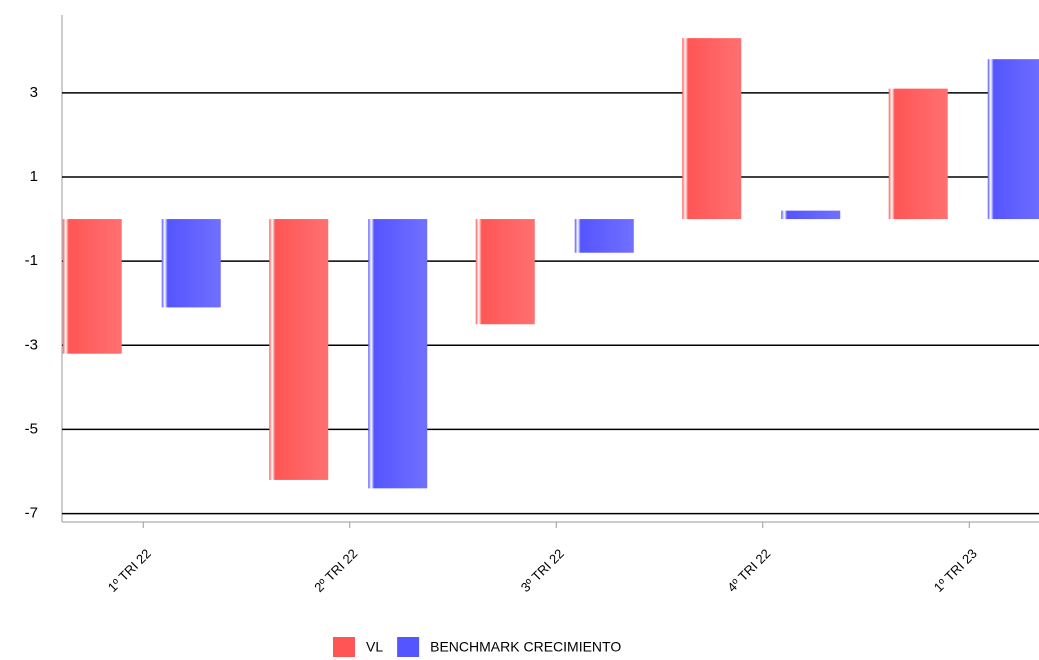 This screenshot has height=660, width=1039. What do you see at coordinates (335, 570) in the screenshot?
I see `x-tick-label: 2º TRI 22` at bounding box center [335, 570].